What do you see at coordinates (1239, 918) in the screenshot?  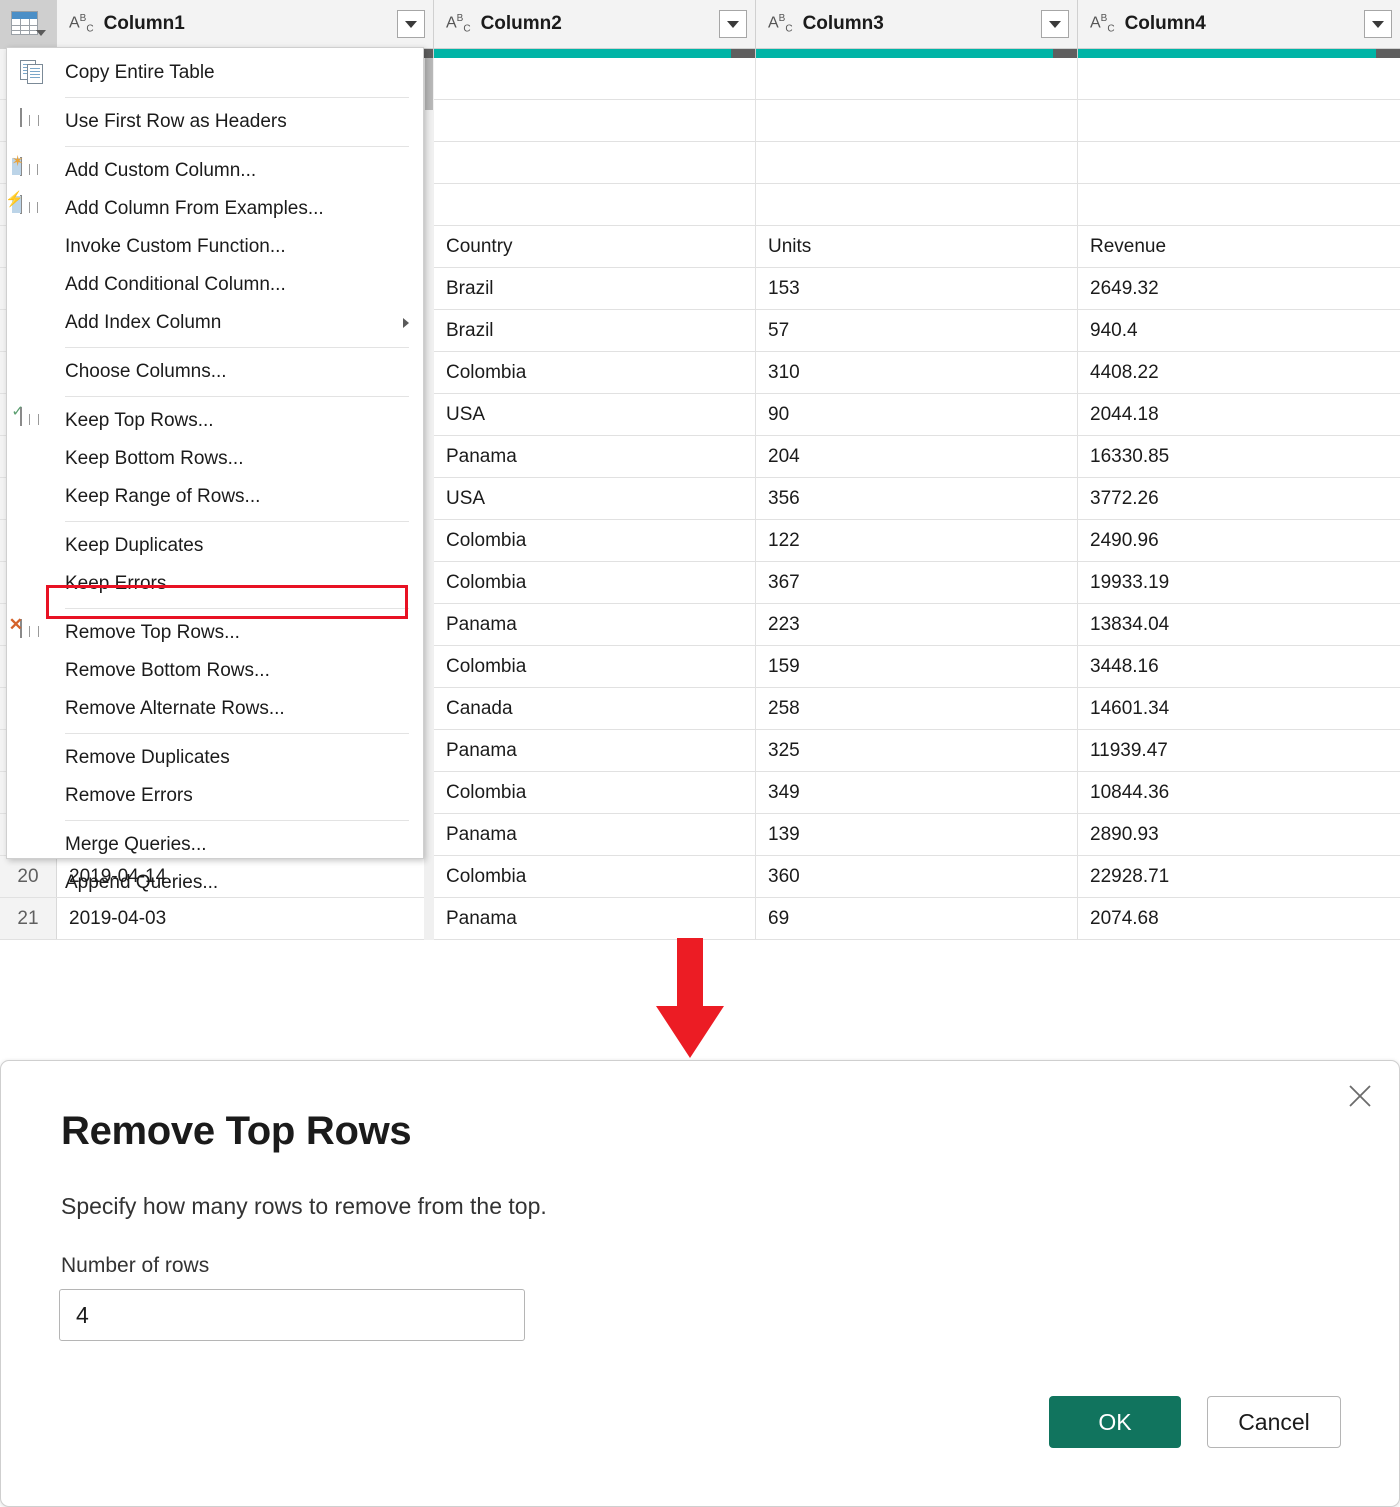 I see `table-cell-column-4: 2074.68` at bounding box center [1239, 918].